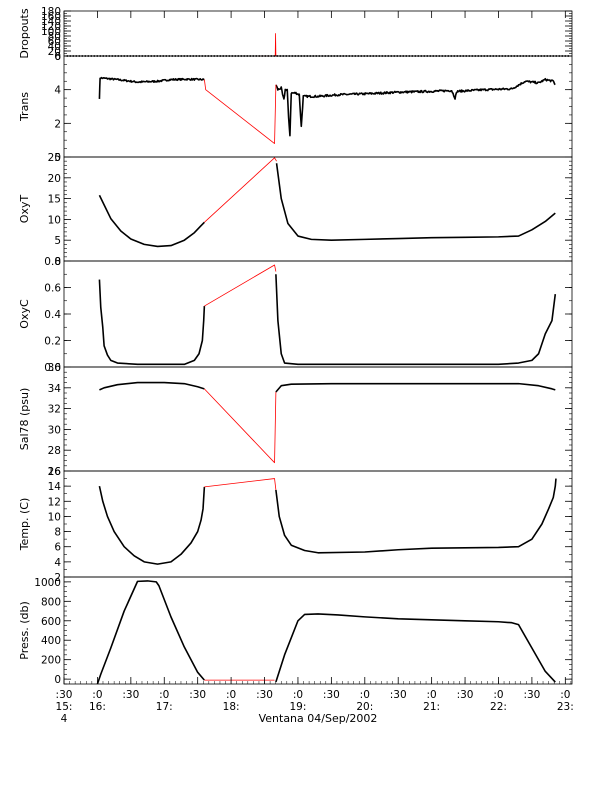 This screenshot has height=789, width=612. I want to click on panel-1: 0 2 4 6 Trans, so click(295, 107).